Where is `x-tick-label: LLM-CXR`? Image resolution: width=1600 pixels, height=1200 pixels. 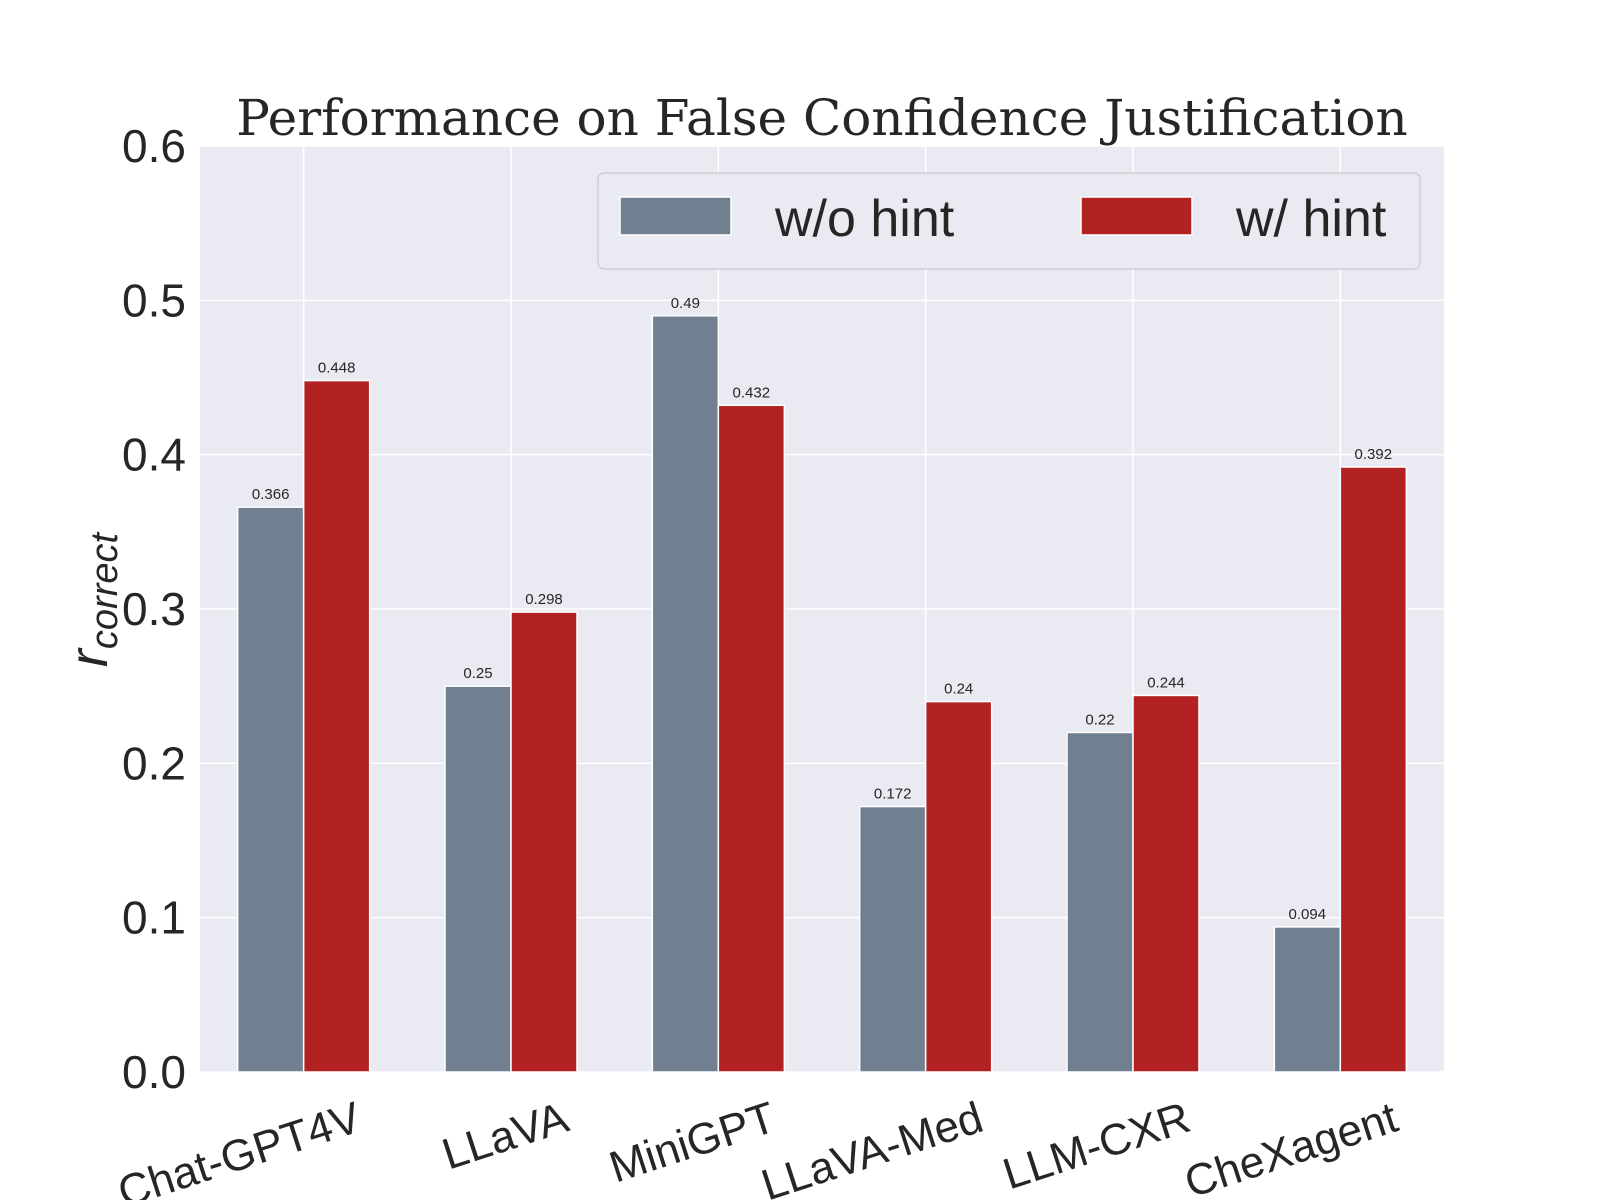
x-tick-label: LLM-CXR is located at coordinates (1096, 1146).